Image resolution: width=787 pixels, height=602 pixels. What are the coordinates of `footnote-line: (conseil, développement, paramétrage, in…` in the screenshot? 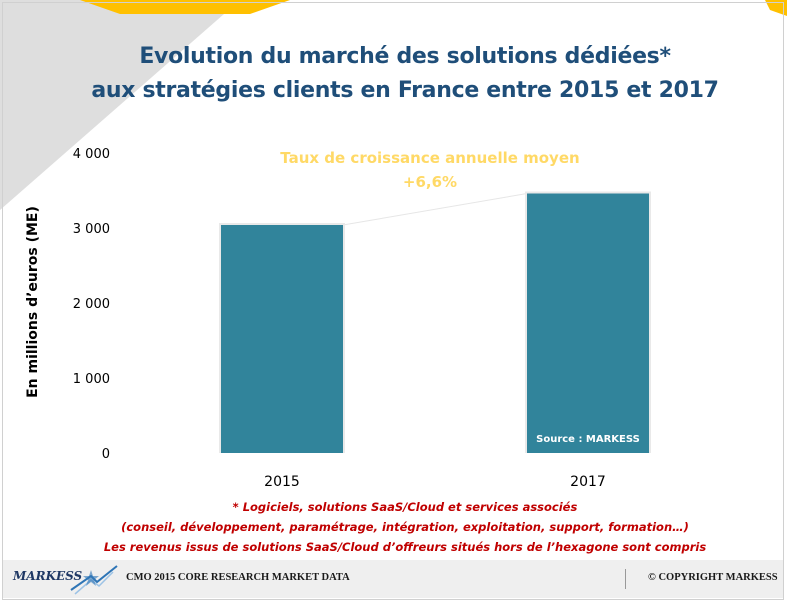 It's located at (405, 527).